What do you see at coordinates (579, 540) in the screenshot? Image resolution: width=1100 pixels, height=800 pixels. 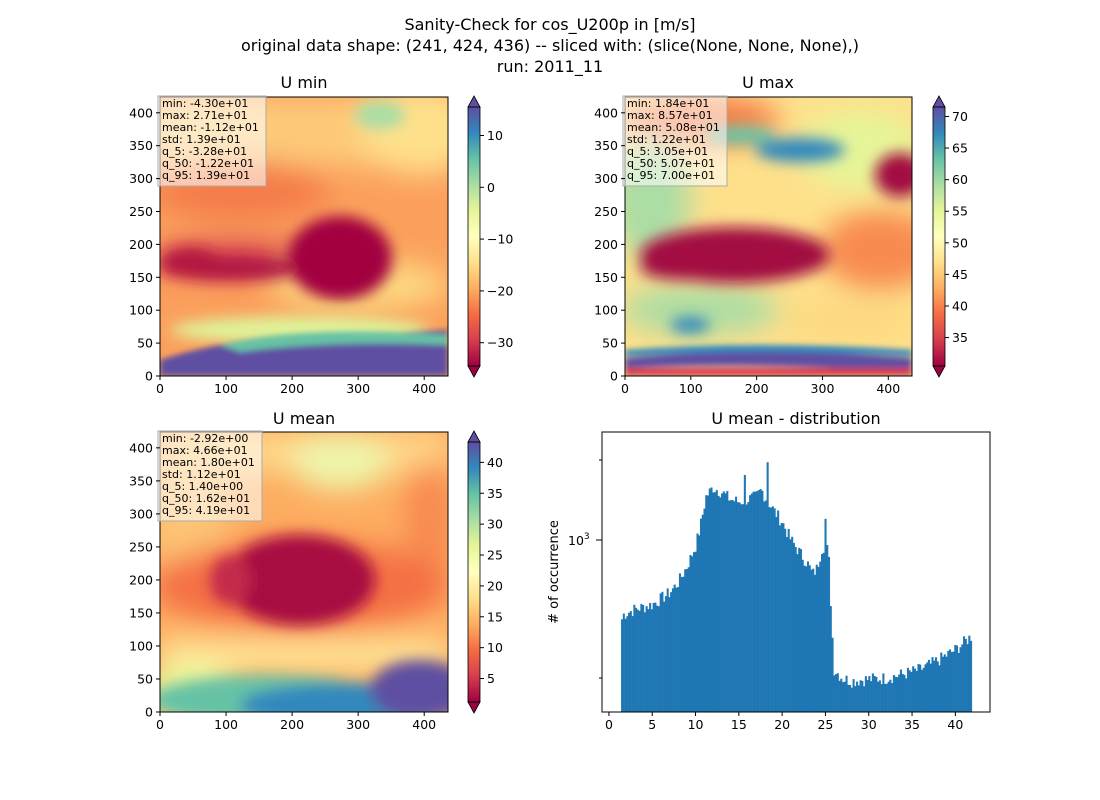 I see `hist-y-tick-1000: 103` at bounding box center [579, 540].